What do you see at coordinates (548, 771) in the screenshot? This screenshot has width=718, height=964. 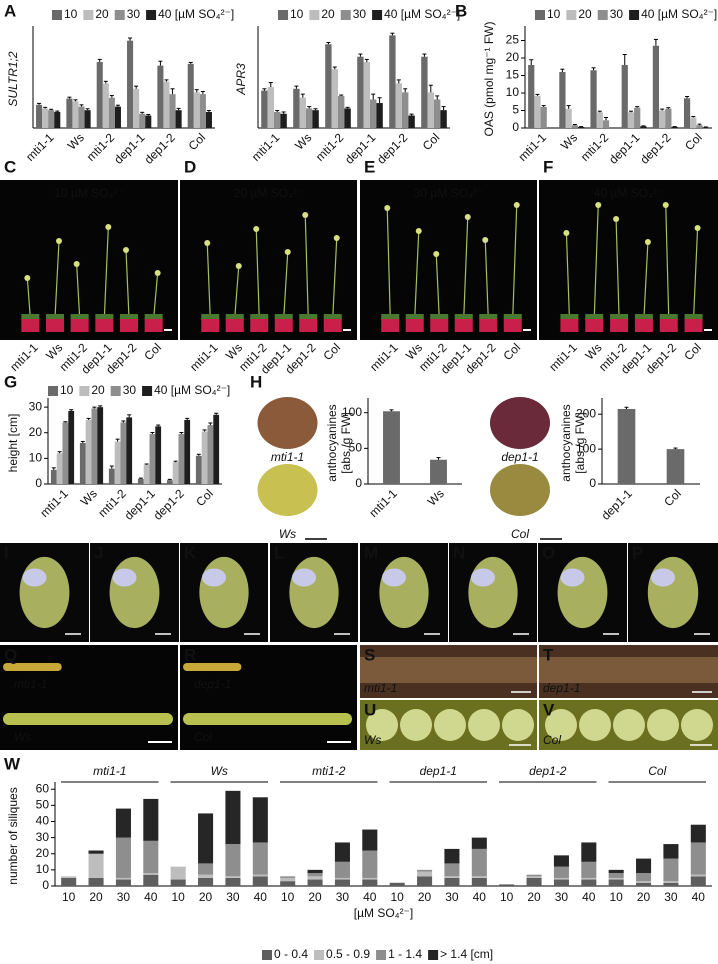 I see `group-label: dep1-2` at bounding box center [548, 771].